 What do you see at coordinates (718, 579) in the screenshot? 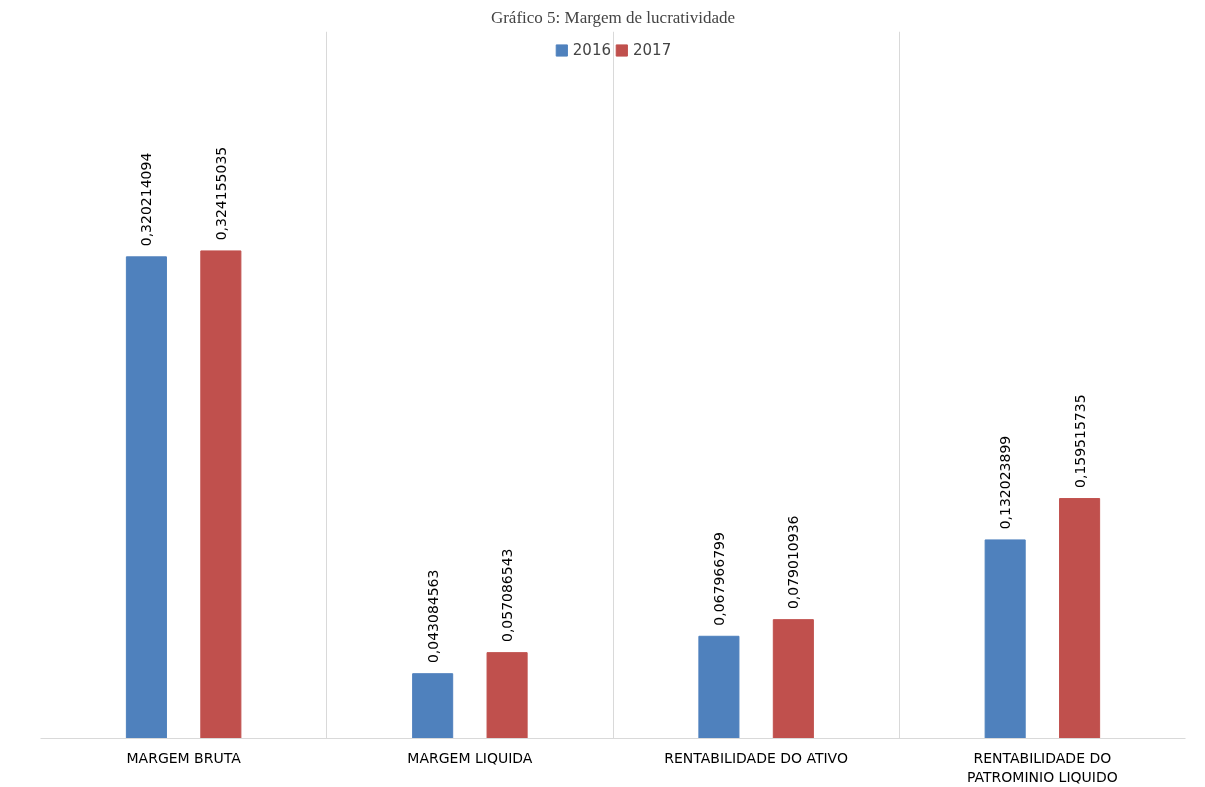
I see `data-label: 0,067966799` at bounding box center [718, 579].